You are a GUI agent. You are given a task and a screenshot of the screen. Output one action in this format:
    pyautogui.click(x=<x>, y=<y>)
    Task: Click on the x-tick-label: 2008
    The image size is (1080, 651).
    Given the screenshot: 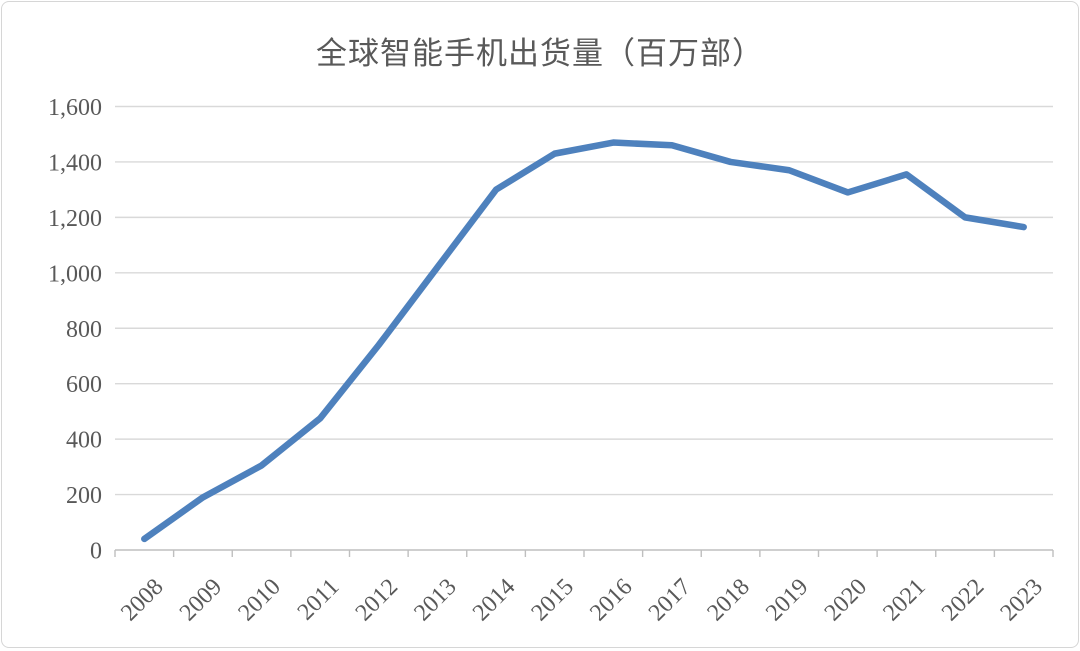 What is the action you would take?
    pyautogui.click(x=142, y=600)
    